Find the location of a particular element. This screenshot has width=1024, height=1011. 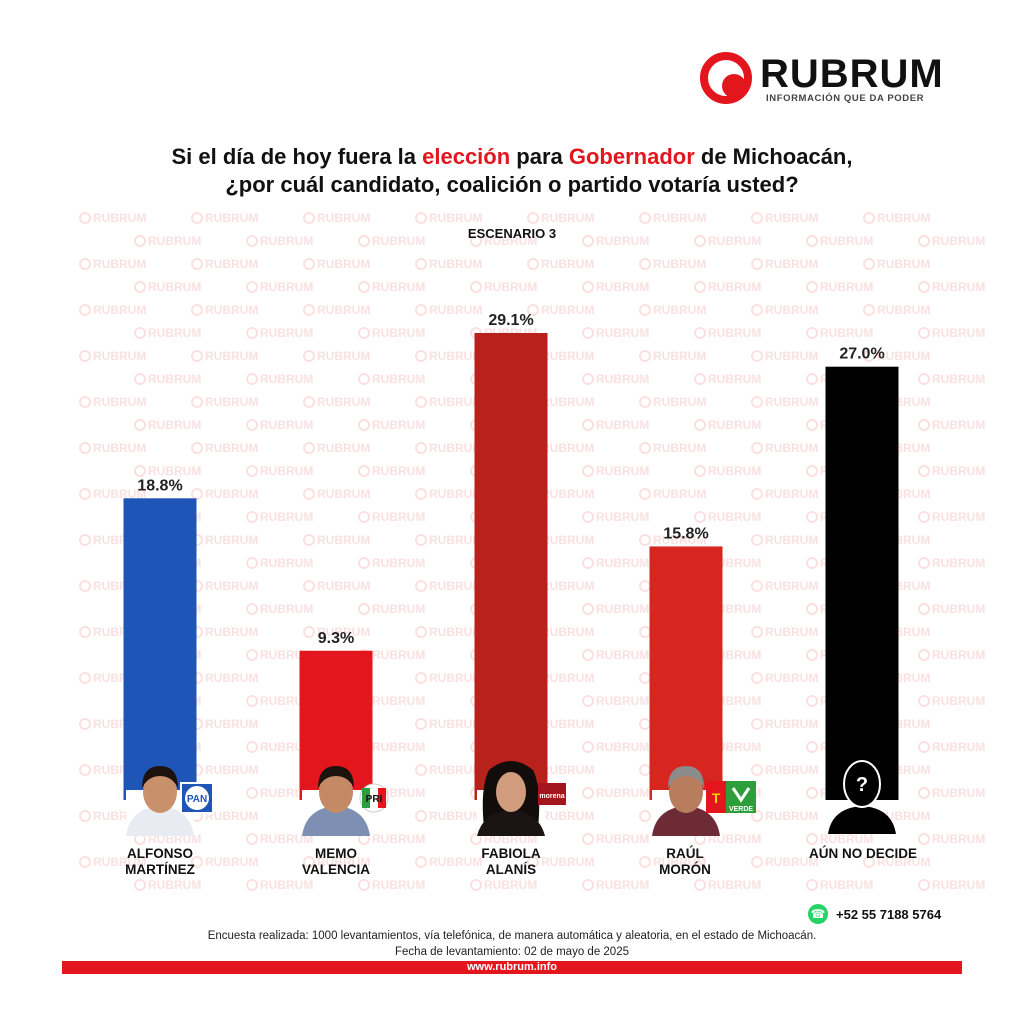

title-highlight-eleccion: elección is located at coordinates (466, 156).